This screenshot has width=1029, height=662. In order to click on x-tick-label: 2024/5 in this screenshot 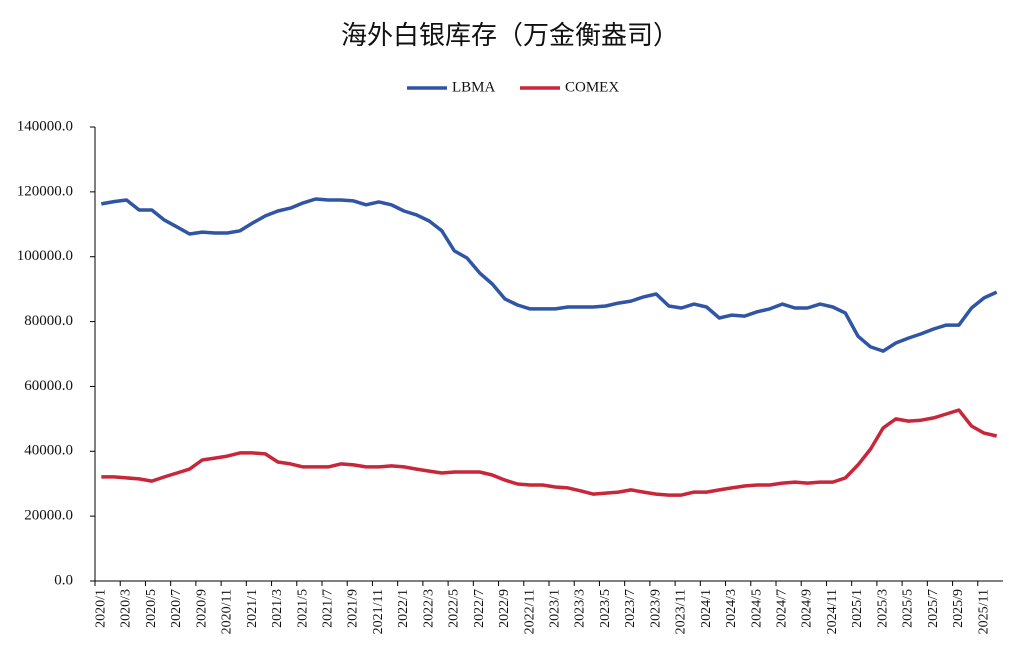, I will do `click(756, 608)`.